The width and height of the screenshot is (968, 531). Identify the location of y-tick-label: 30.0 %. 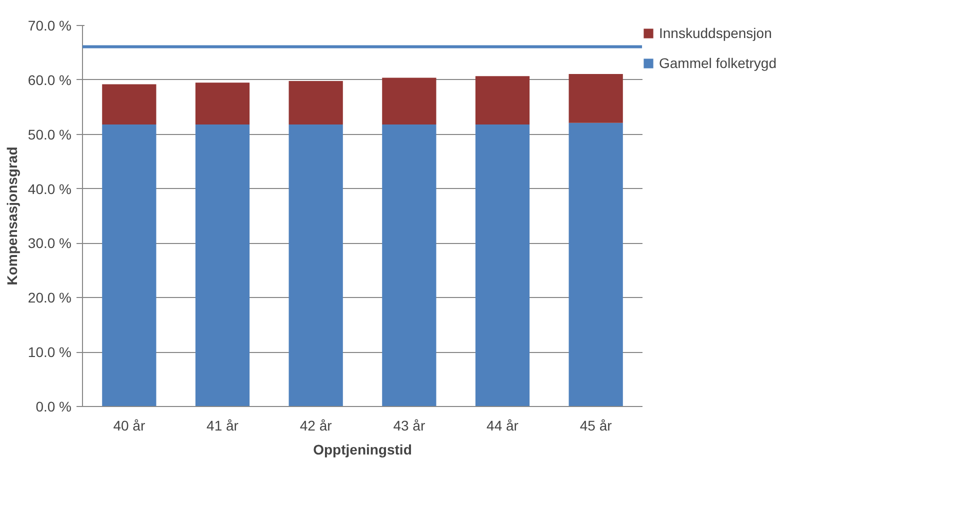
(50, 243).